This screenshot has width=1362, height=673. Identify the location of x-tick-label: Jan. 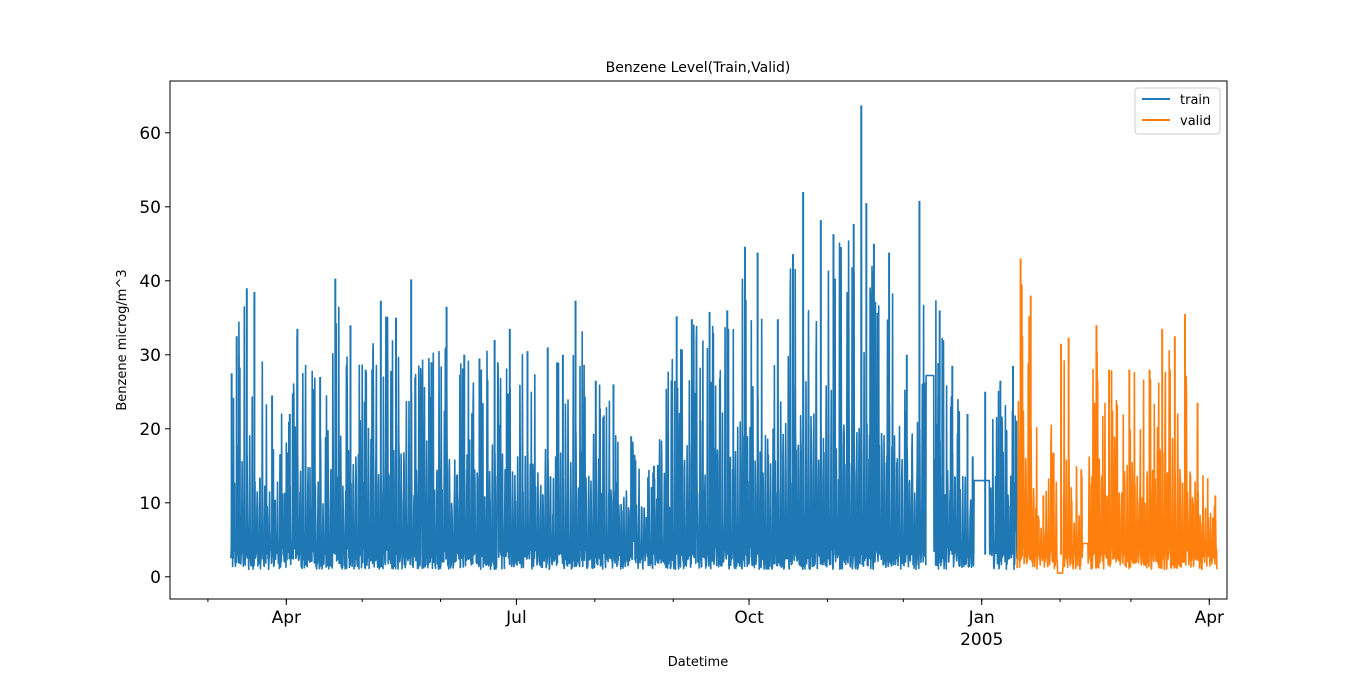
(981, 618).